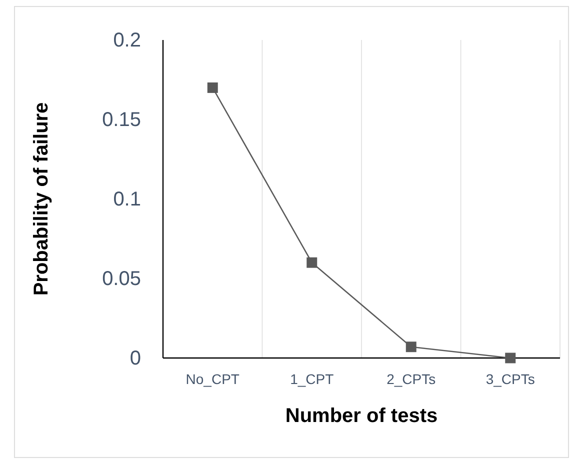 The height and width of the screenshot is (466, 579). I want to click on x-tick-label: 1_CPT, so click(312, 378).